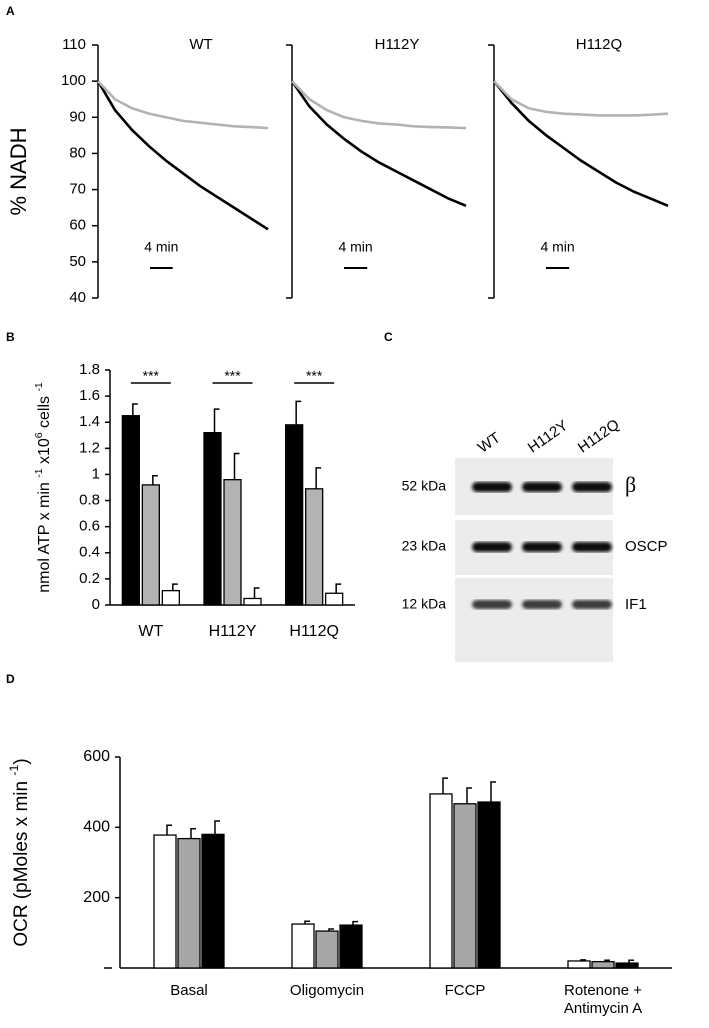  What do you see at coordinates (89, 395) in the screenshot?
I see `y-tick-label: 1.6` at bounding box center [89, 395].